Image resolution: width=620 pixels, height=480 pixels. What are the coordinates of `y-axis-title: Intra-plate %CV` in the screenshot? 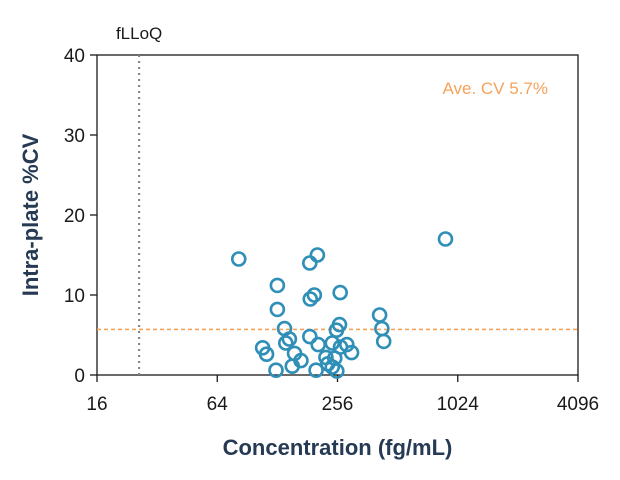 It's located at (30, 214).